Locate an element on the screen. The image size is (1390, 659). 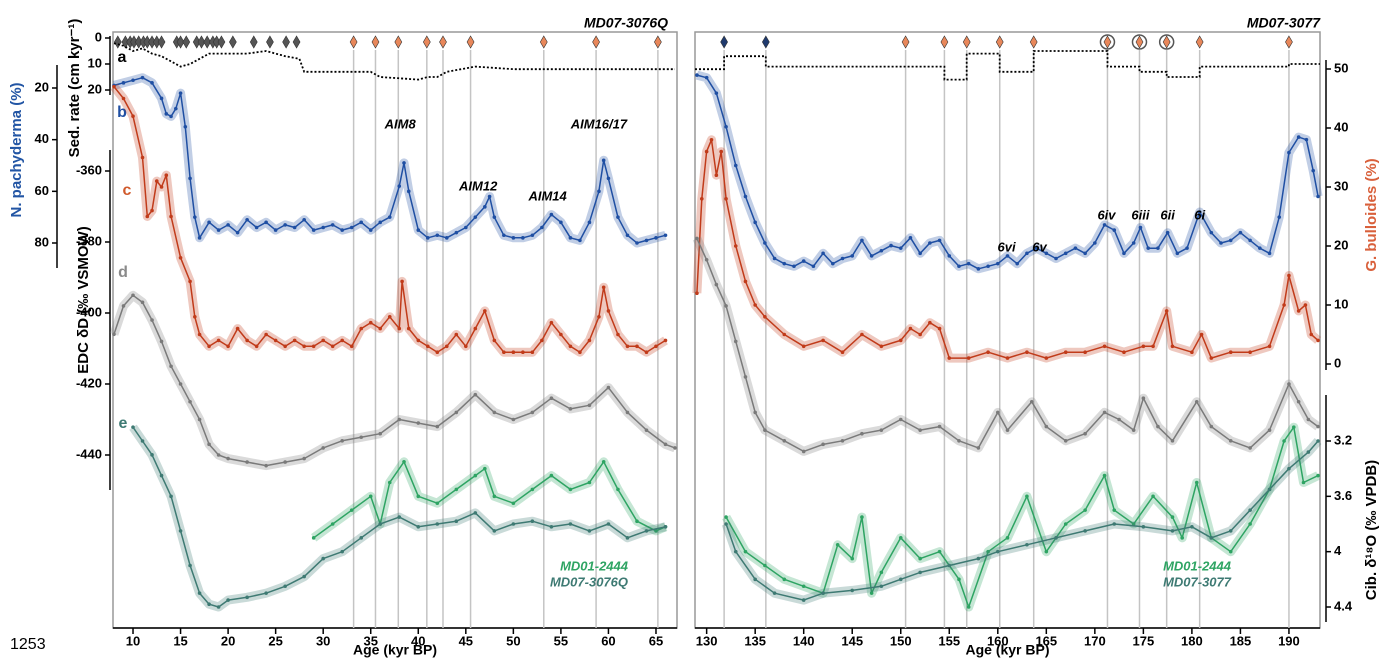
y-tick-label: -440 is located at coordinates (89, 453).